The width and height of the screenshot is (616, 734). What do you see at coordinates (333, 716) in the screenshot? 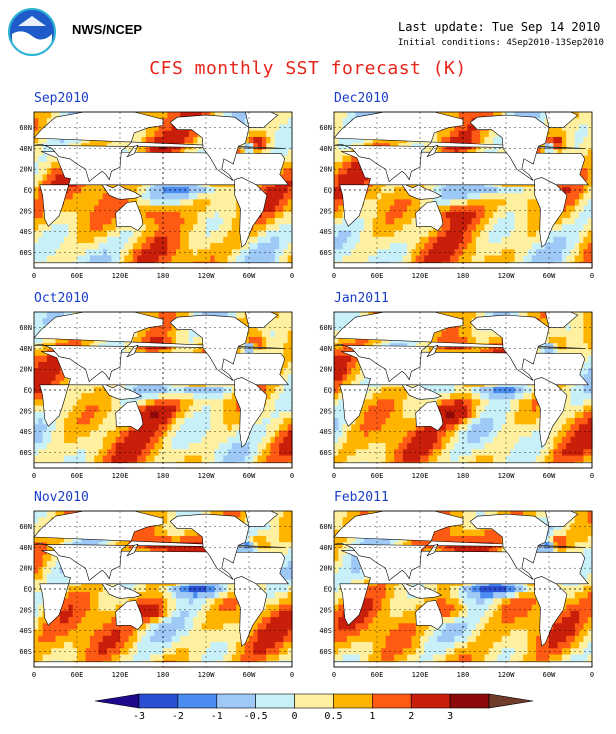
I see `colorbar-label: 0.5` at bounding box center [333, 716].